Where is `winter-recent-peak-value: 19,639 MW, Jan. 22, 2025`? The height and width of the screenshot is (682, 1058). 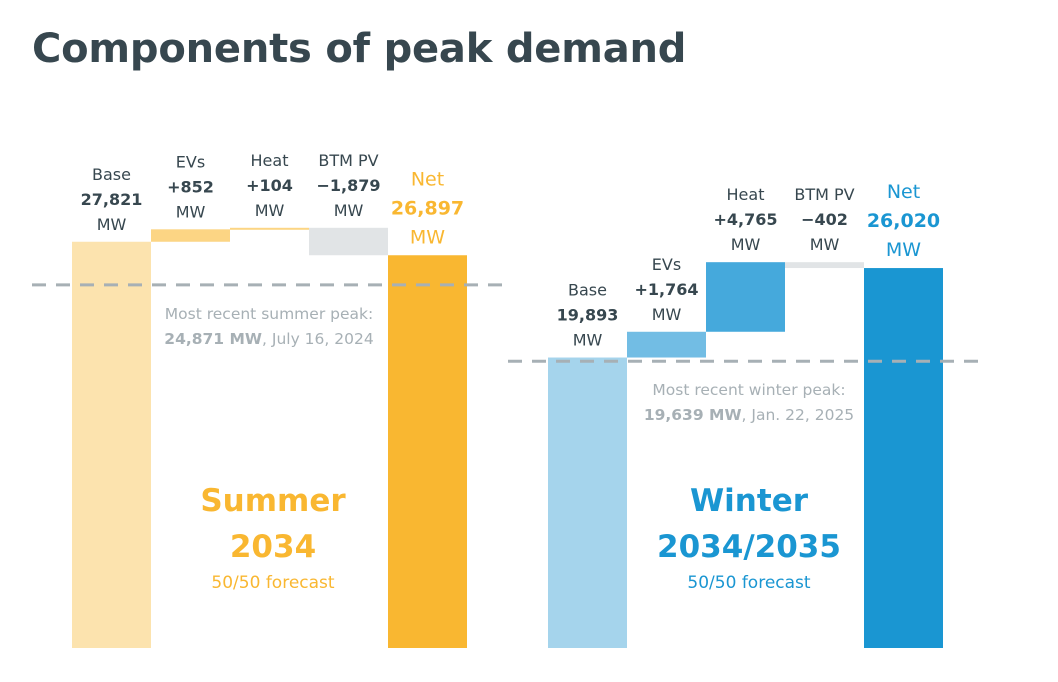 winter-recent-peak-value: 19,639 MW, Jan. 22, 2025 is located at coordinates (749, 415).